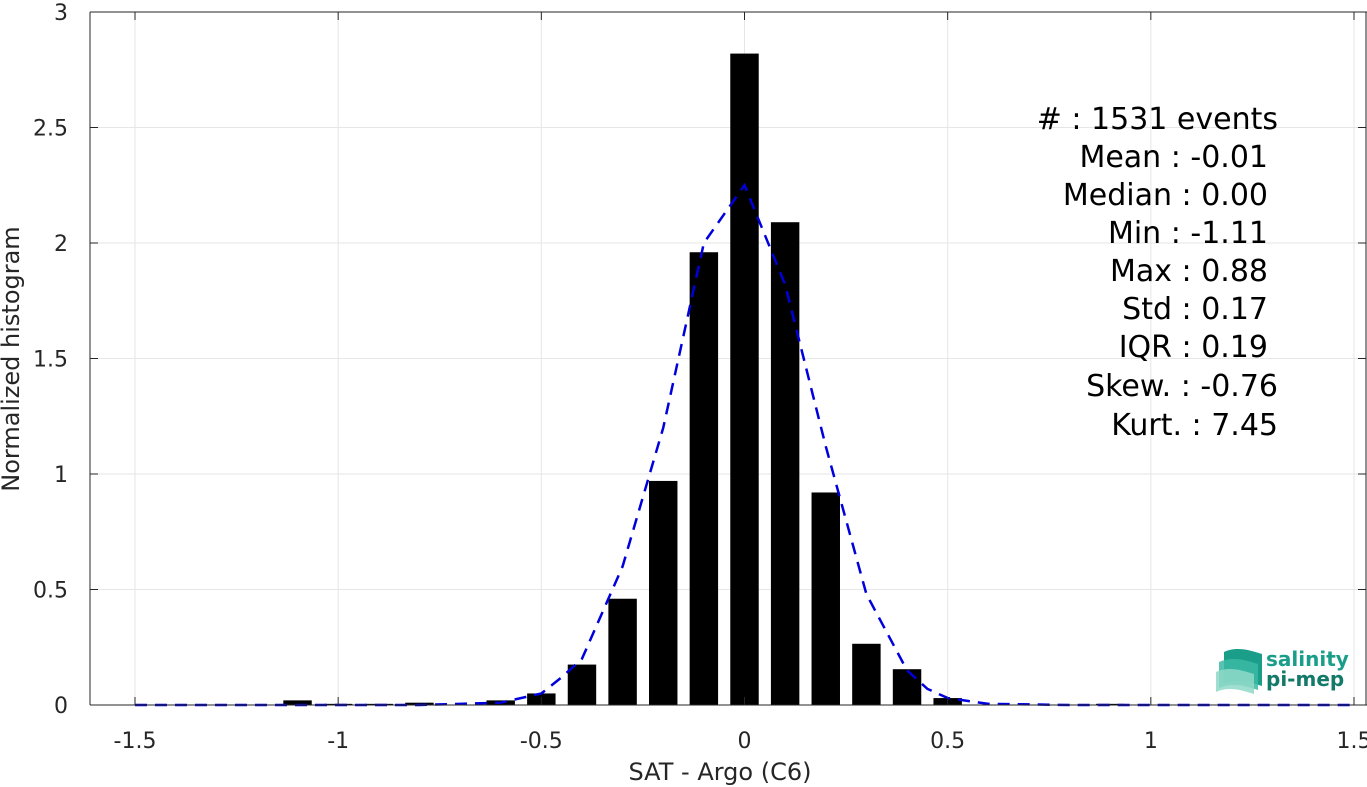 Image resolution: width=1367 pixels, height=787 pixels. I want to click on stat-kurt: Kurt. : 7.45, so click(1194, 425).